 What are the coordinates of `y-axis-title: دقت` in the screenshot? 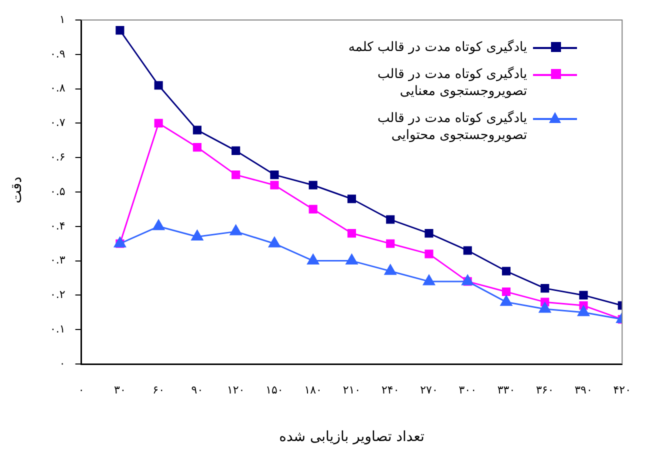 It's located at (17, 190).